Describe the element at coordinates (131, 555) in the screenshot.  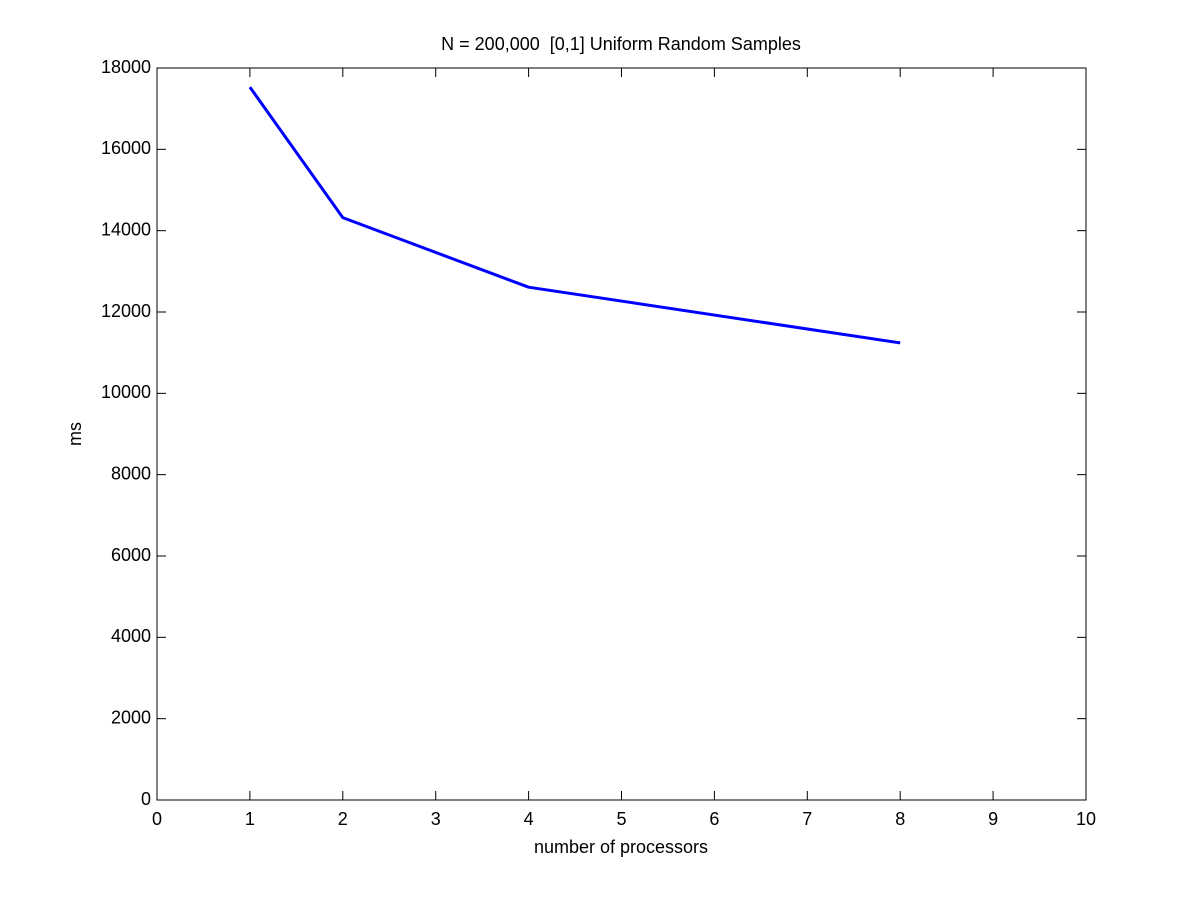
I see `y-tick-label: 6000` at that location.